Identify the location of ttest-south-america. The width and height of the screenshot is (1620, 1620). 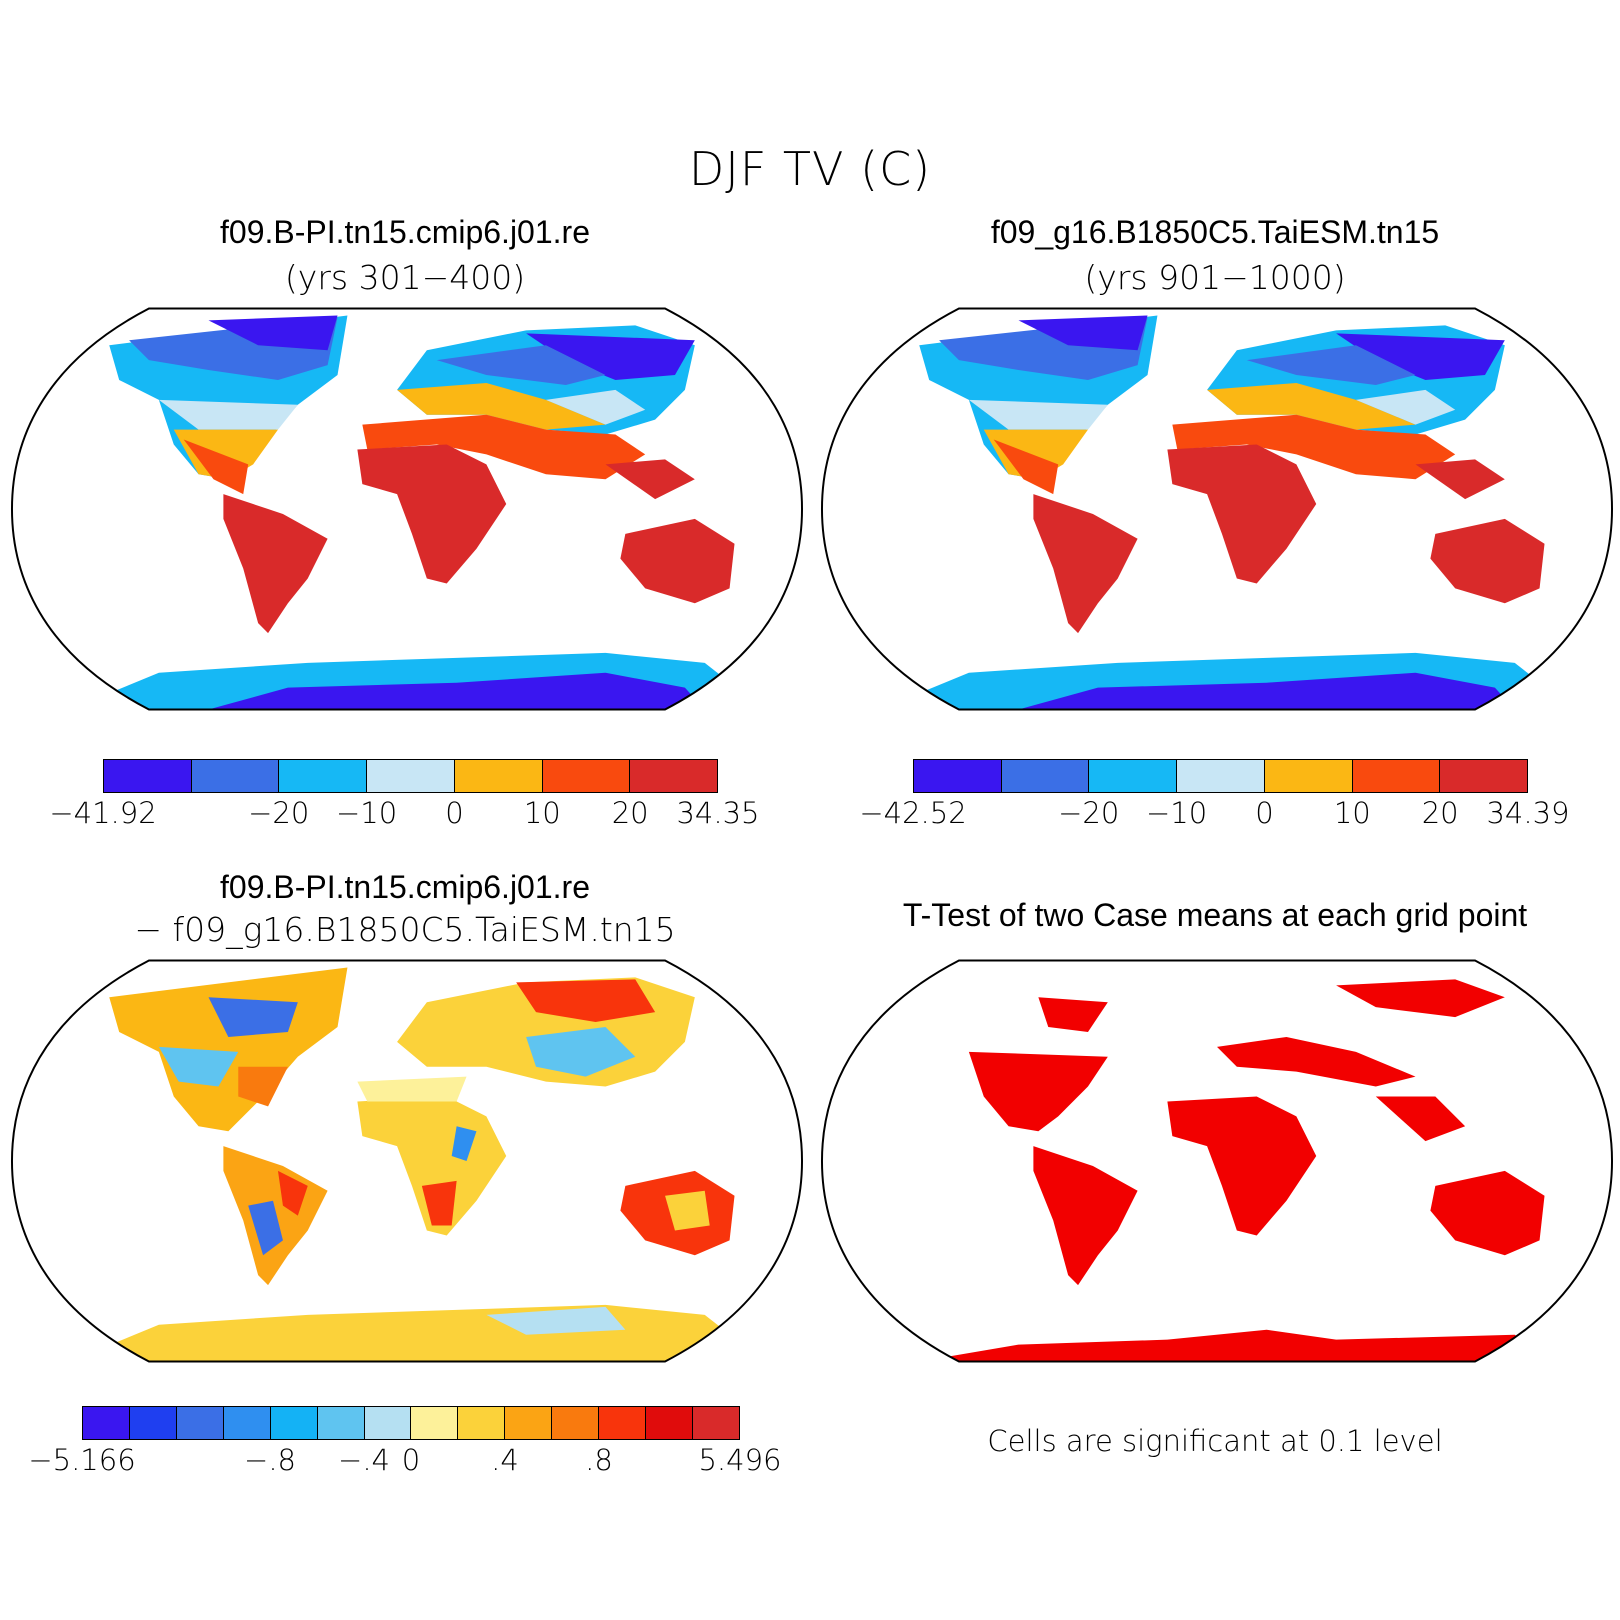
(1085, 1216).